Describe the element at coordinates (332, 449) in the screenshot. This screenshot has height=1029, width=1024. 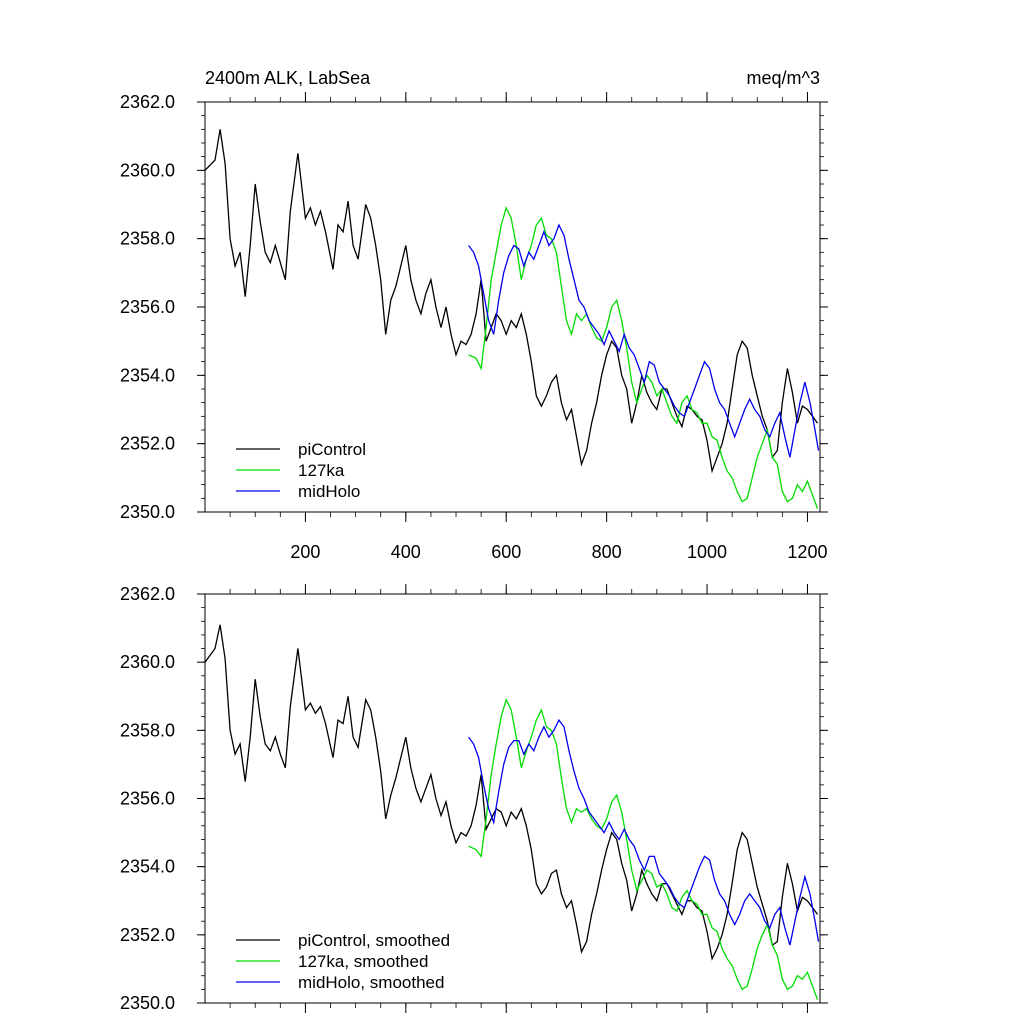
I see `legend-label: piControl` at that location.